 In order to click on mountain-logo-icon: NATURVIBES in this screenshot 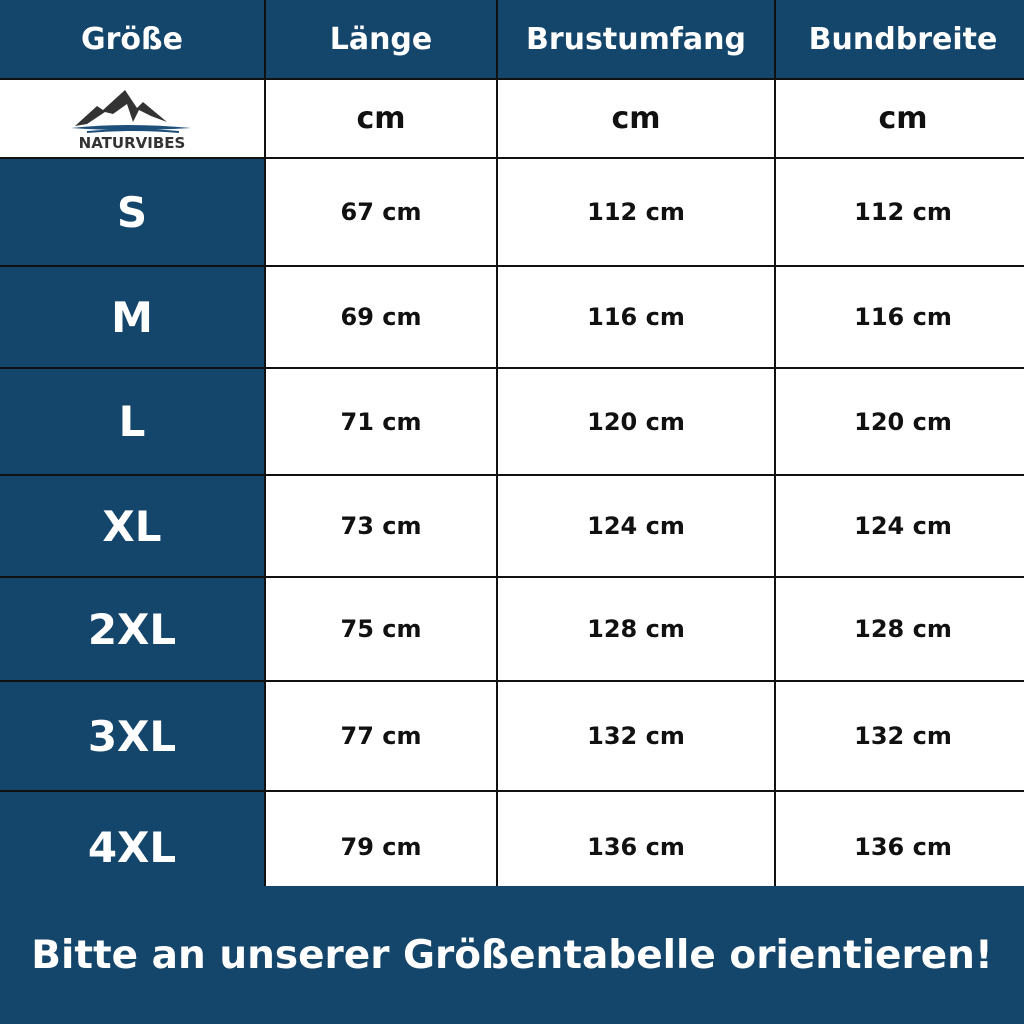, I will do `click(131, 119)`.